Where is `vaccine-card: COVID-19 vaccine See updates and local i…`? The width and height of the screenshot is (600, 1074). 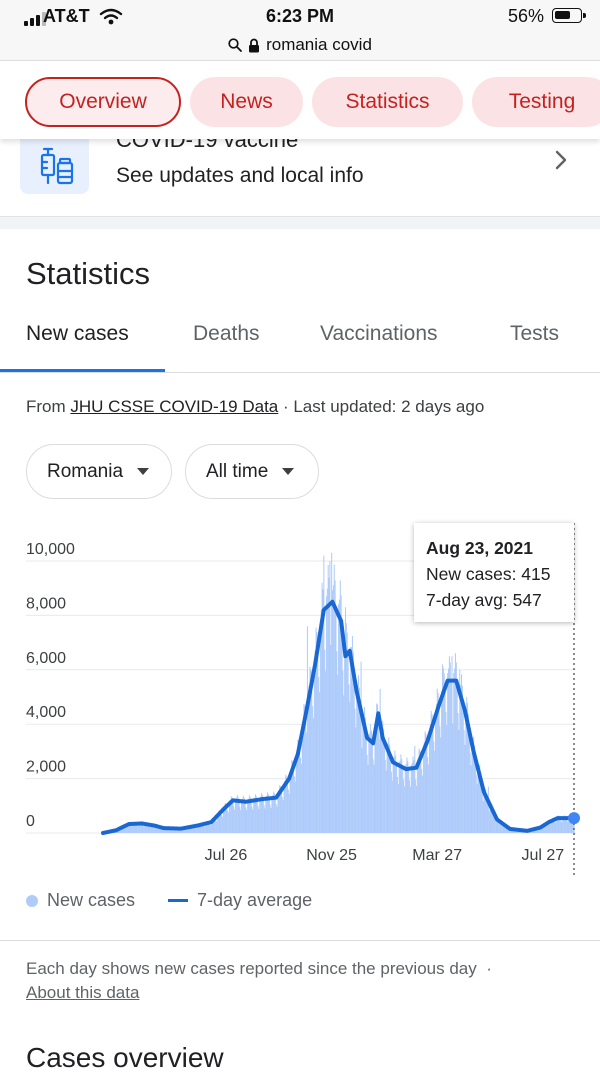 vaccine-card: COVID-19 vaccine See updates and local i… is located at coordinates (300, 177).